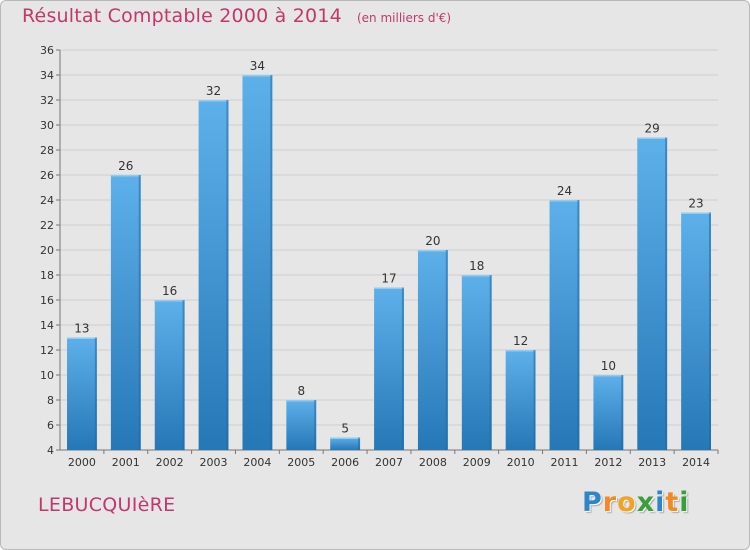 The width and height of the screenshot is (750, 550). What do you see at coordinates (47, 75) in the screenshot?
I see `y-tick-label: 34` at bounding box center [47, 75].